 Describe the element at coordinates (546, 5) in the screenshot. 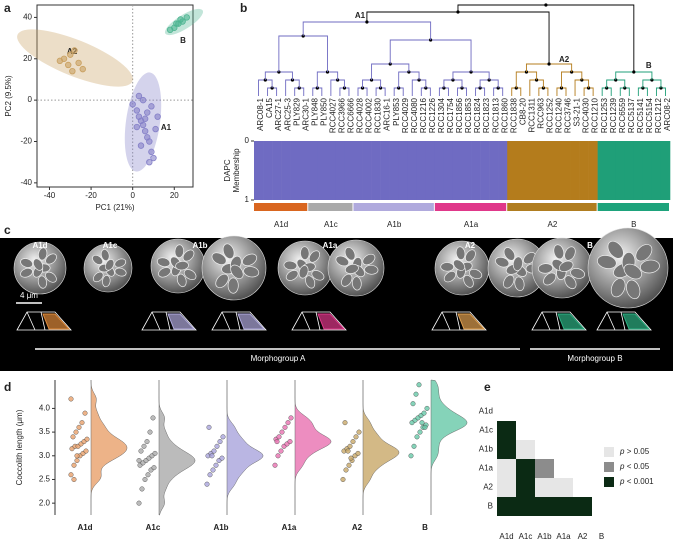

I see `dendrogram-node` at that location.